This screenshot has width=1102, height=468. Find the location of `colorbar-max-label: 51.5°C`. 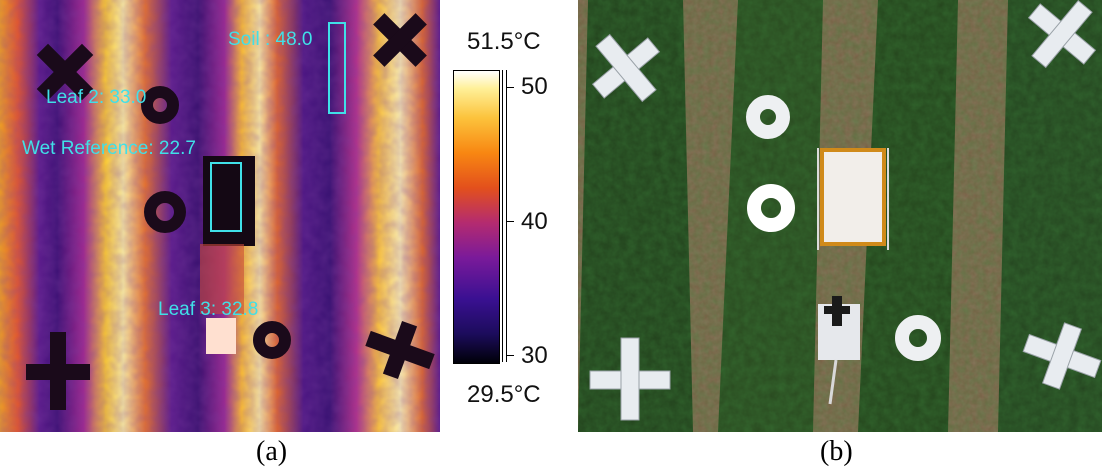

colorbar-max-label: 51.5°C is located at coordinates (504, 41).